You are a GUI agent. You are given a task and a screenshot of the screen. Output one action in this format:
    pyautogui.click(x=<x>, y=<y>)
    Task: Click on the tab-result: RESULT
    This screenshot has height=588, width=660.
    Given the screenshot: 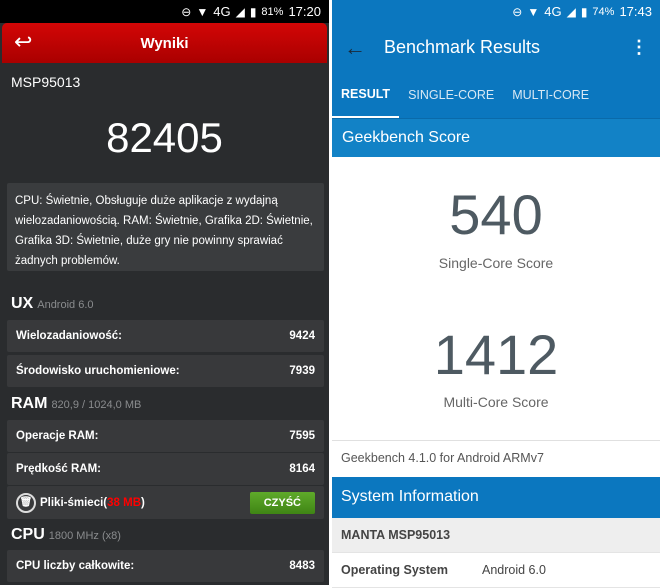 What is the action you would take?
    pyautogui.click(x=366, y=95)
    